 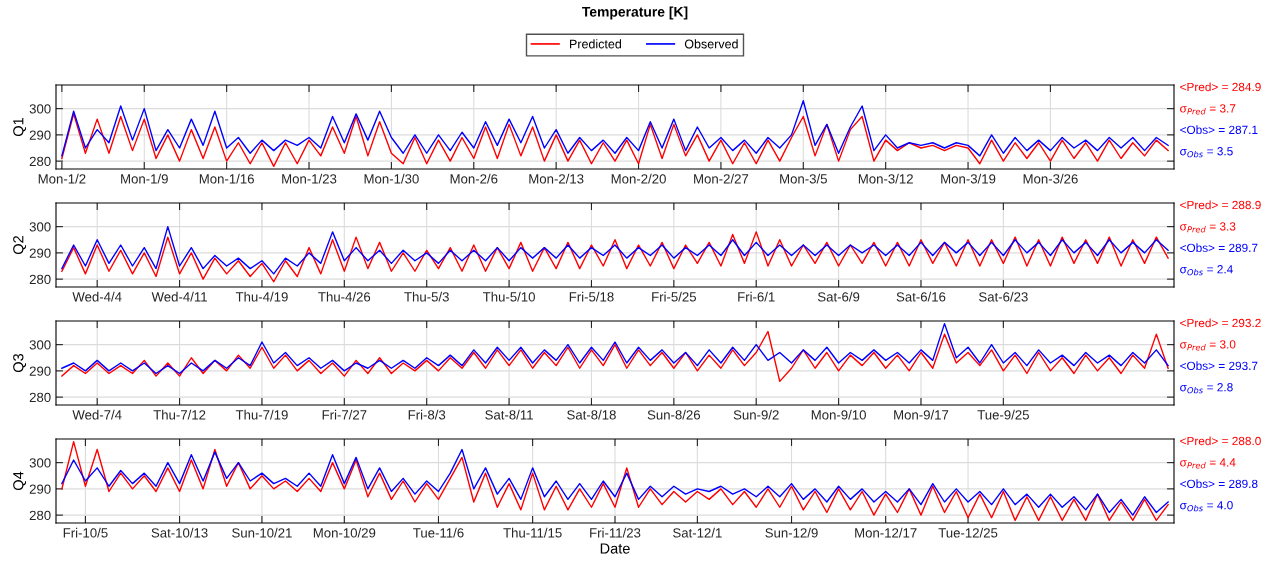 I want to click on x-tick-label: Mon-9/10, so click(x=838, y=414).